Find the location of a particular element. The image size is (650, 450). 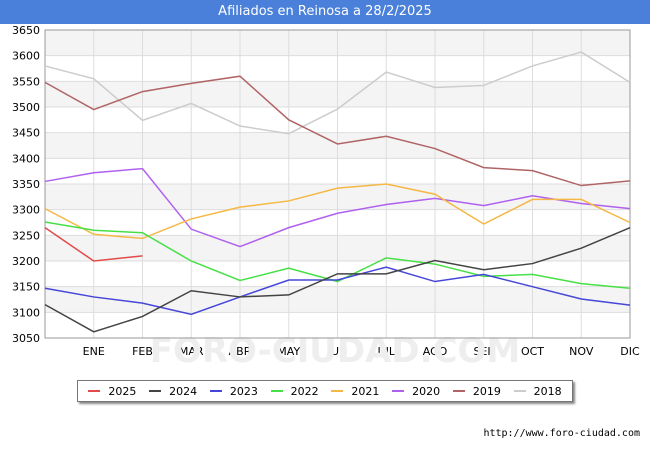

x-tick-label: DIC is located at coordinates (630, 351).